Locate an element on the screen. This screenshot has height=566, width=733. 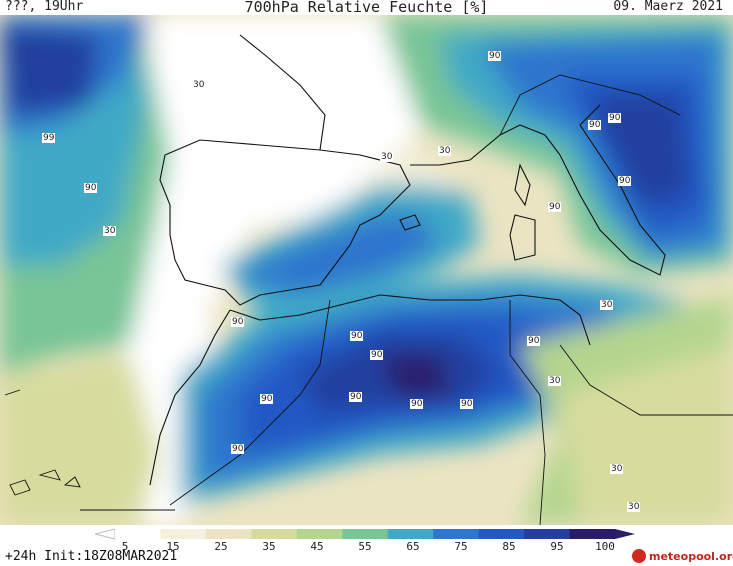
libya-coast is located at coordinates (646, 380).